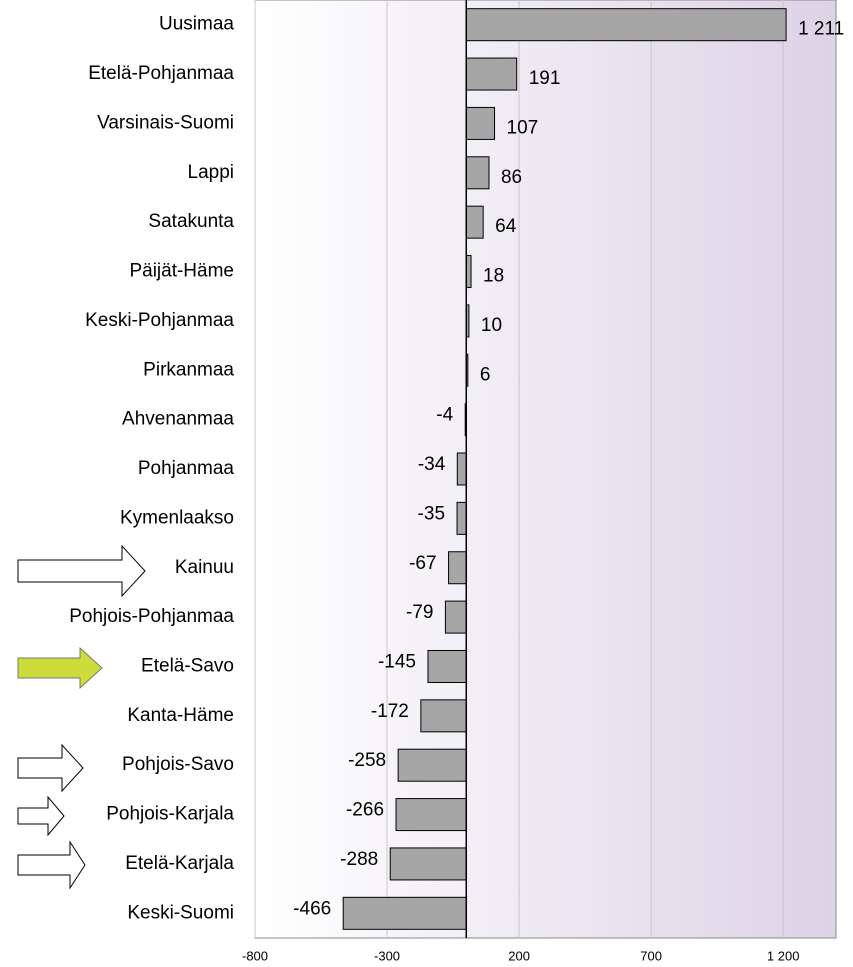 Image resolution: width=853 pixels, height=967 pixels. What do you see at coordinates (387, 955) in the screenshot?
I see `x-tick-label: -300` at bounding box center [387, 955].